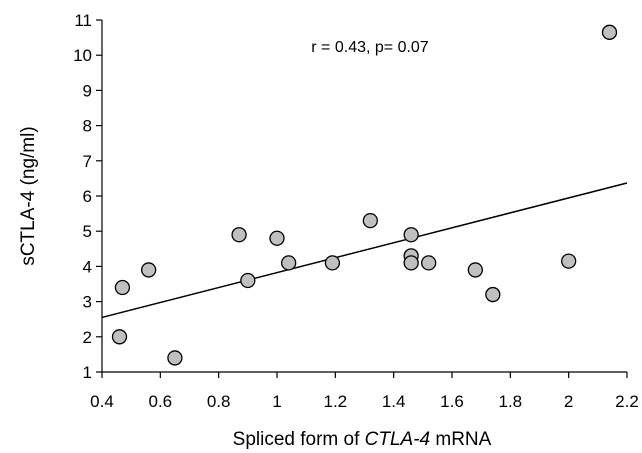  I want to click on y-axis-title: sCTLA-4 (ng/ml), so click(28, 195).